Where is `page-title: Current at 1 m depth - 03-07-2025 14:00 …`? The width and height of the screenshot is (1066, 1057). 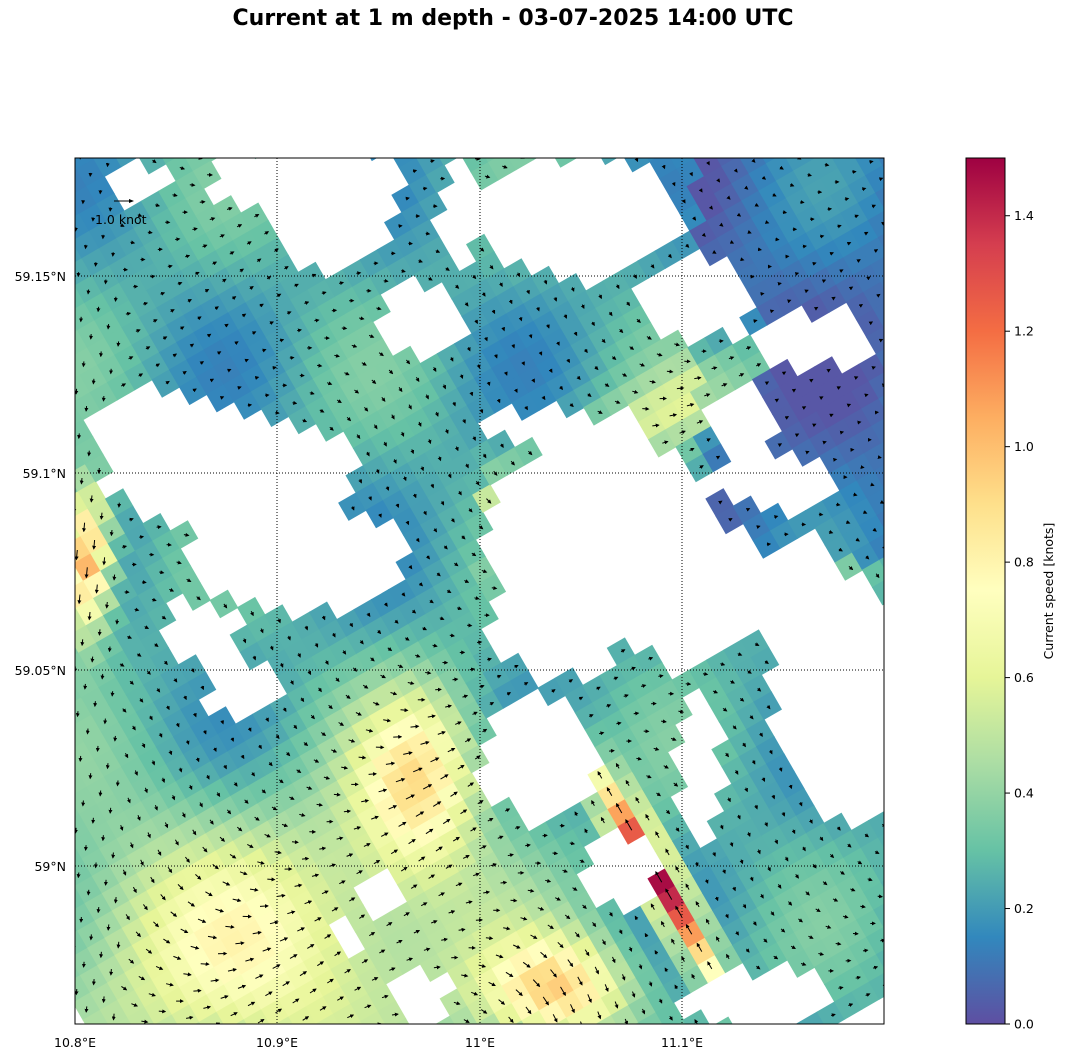 page-title: Current at 1 m depth - 03-07-2025 14:00 … is located at coordinates (513, 18).